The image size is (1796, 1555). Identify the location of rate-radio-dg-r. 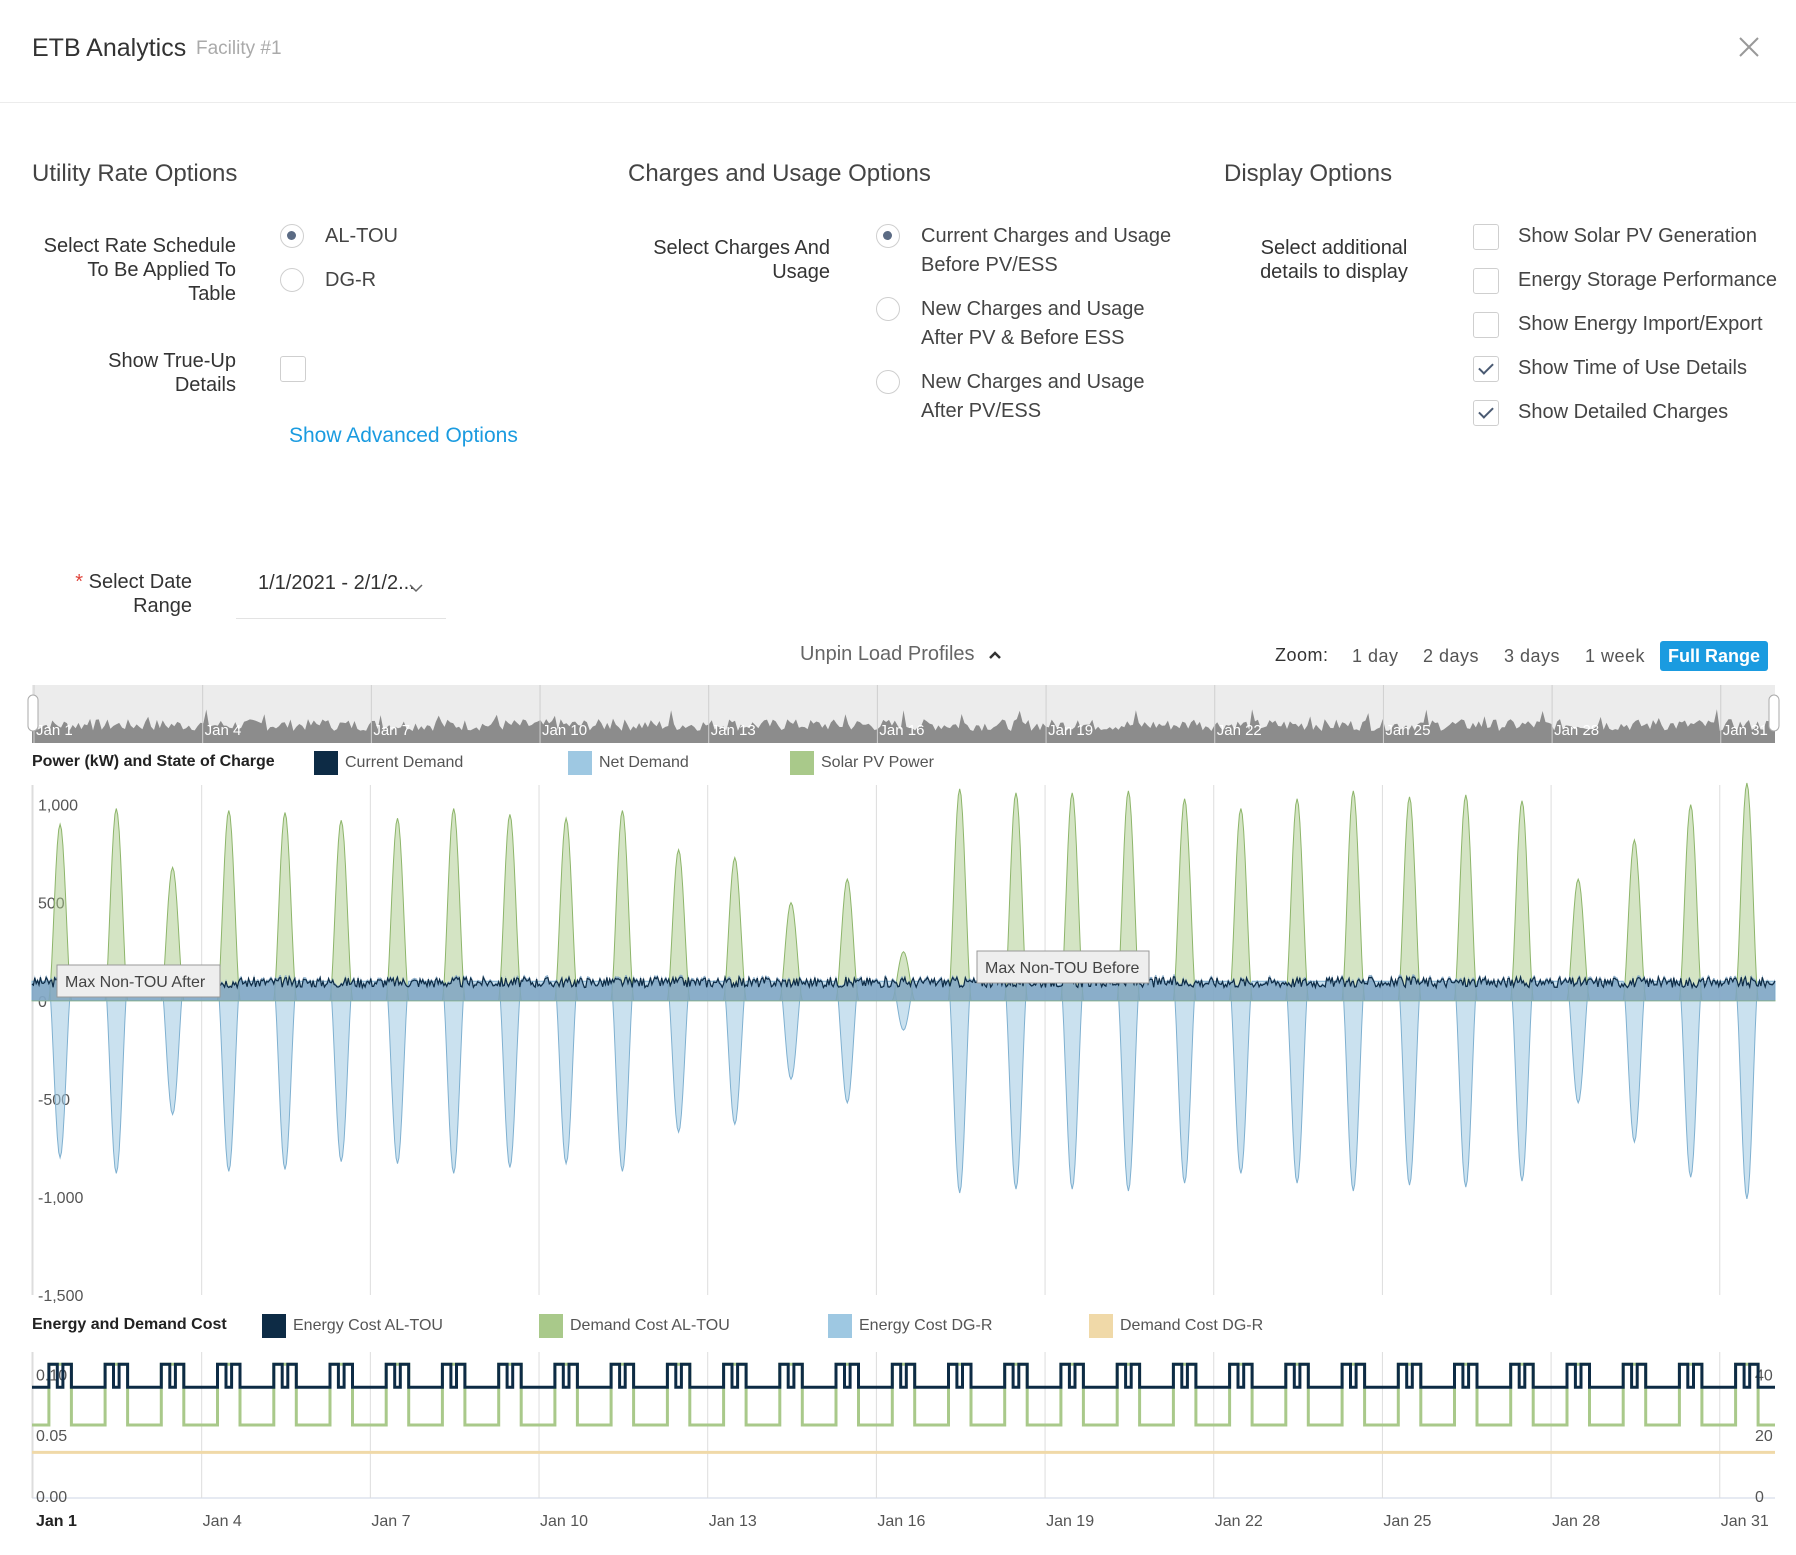
(292, 280).